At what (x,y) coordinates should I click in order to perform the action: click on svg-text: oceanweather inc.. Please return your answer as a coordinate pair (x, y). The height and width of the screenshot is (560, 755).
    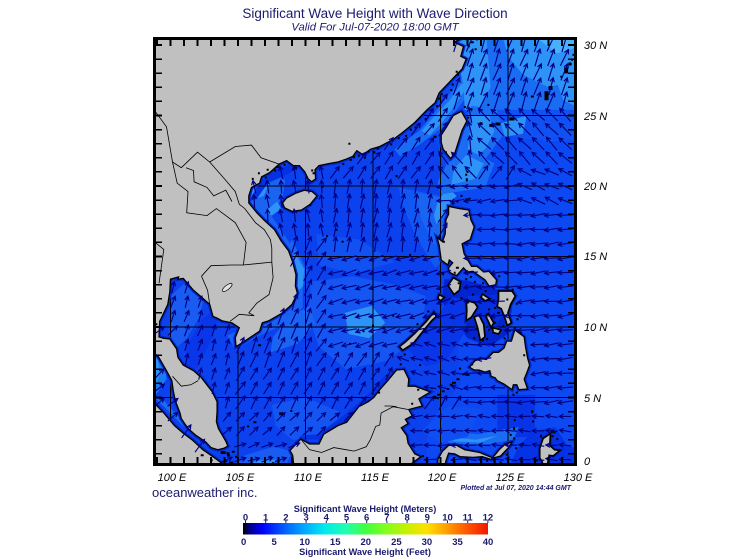
    Looking at the image, I should click on (205, 492).